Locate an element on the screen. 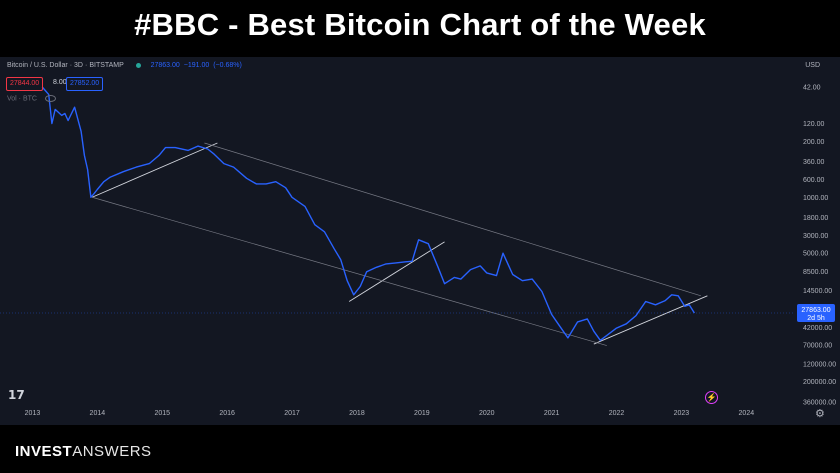 This screenshot has height=473, width=840. tradingview-logo-icon: 17 is located at coordinates (16, 395).